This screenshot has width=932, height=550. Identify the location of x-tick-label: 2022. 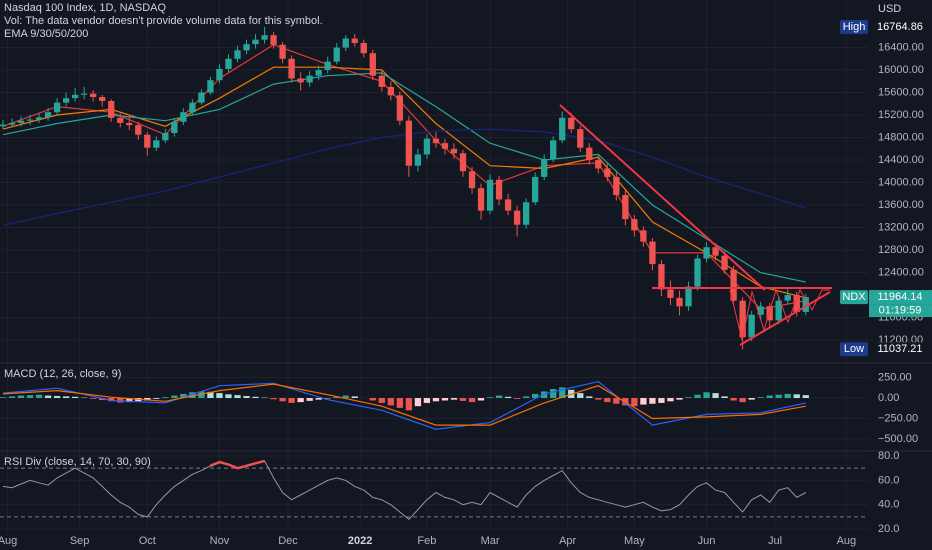
(360, 541).